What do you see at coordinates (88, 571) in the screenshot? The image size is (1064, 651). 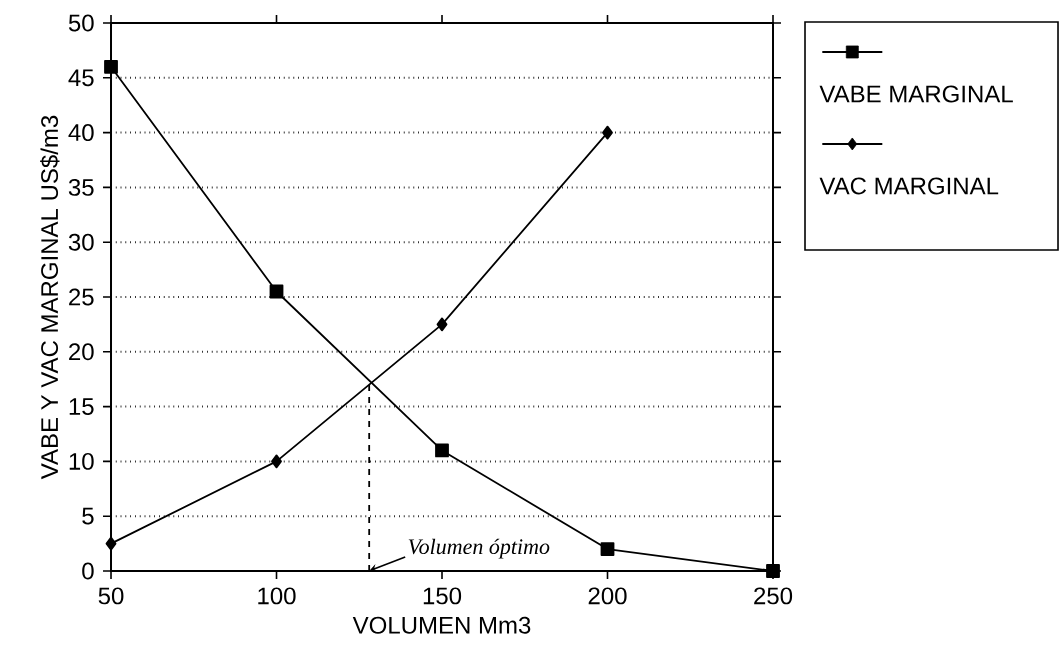 I see `y-tick-label: 0` at bounding box center [88, 571].